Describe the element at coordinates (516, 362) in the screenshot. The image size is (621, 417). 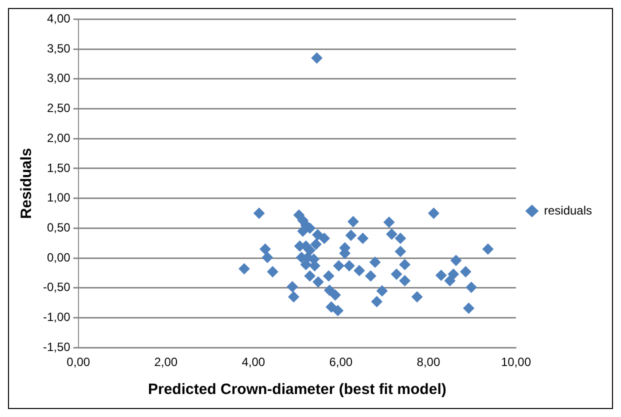
I see `x-tick-label: 10,00` at that location.